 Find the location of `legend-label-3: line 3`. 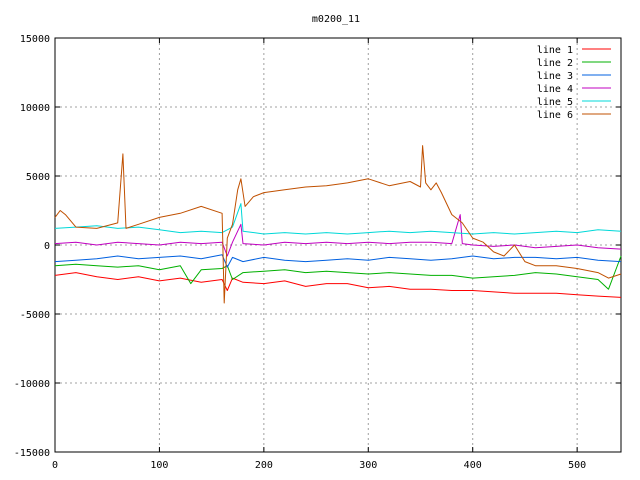

legend-label-3: line 3 is located at coordinates (555, 76).